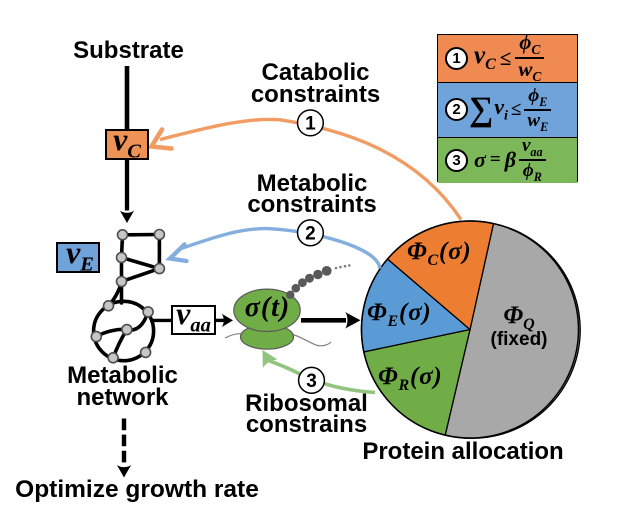 The width and height of the screenshot is (644, 520). Describe the element at coordinates (310, 124) in the screenshot. I see `svg-text: 1` at that location.